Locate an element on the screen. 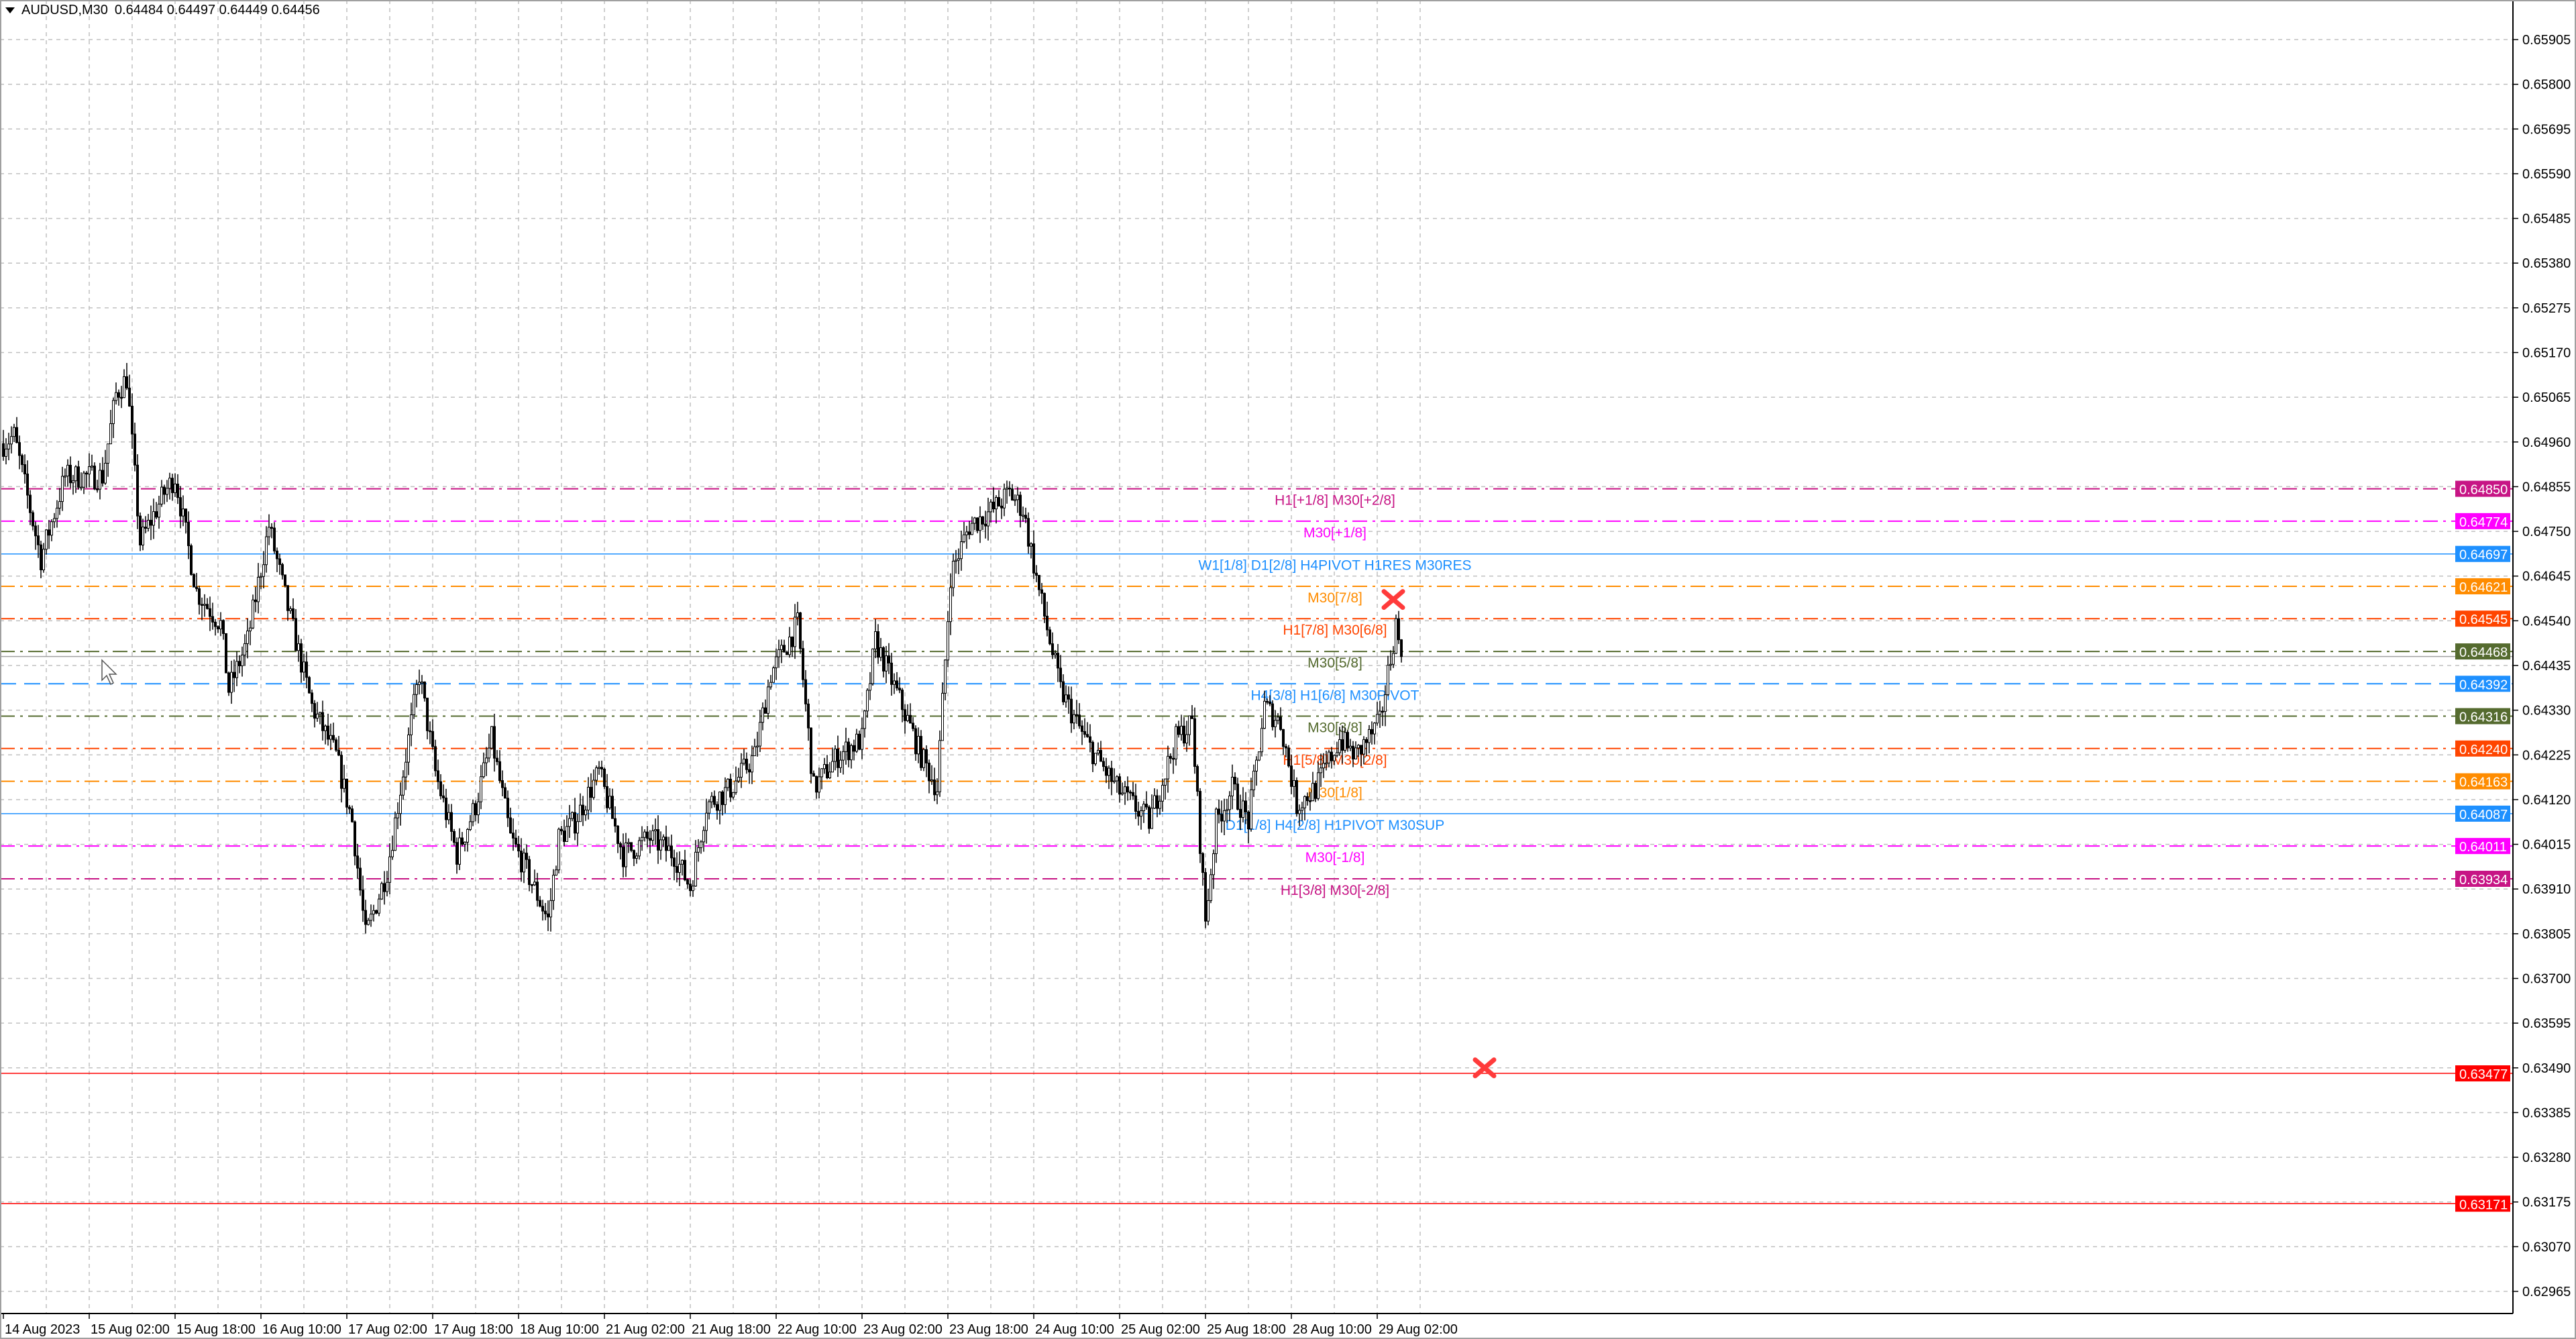  price-tick-label: 0.63175 is located at coordinates (2546, 1202).